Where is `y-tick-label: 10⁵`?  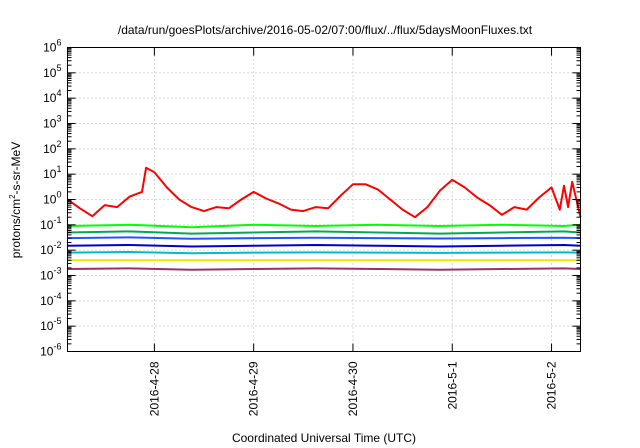 y-tick-label: 10⁵ is located at coordinates (52, 71).